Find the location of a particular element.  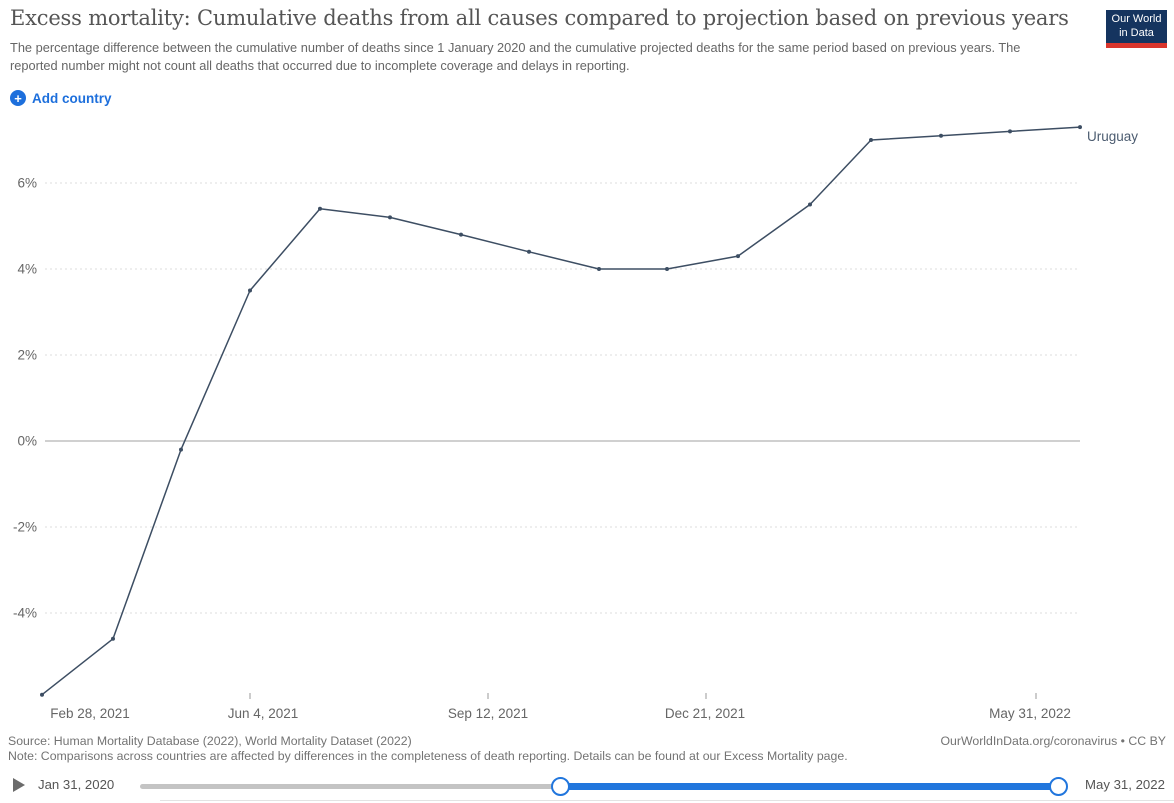

x-axis-tick-label: Feb 28, 2021 is located at coordinates (90, 713).